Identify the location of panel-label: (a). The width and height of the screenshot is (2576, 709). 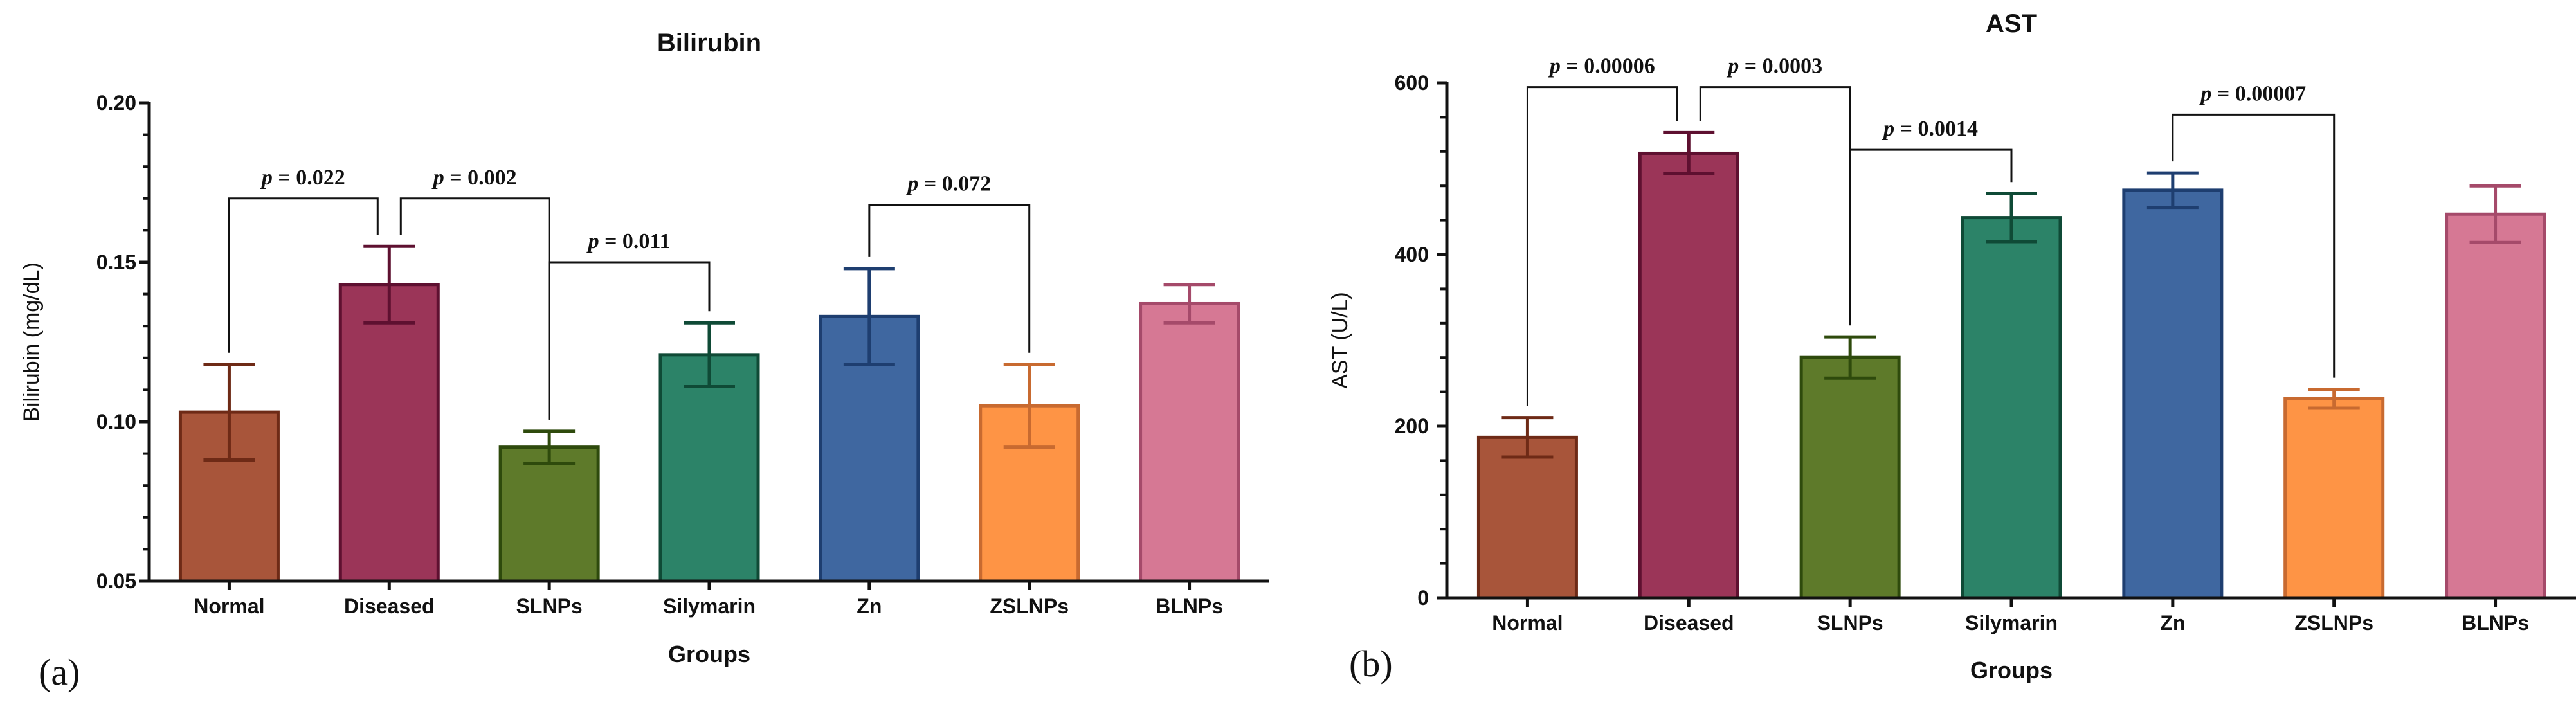
(59, 672).